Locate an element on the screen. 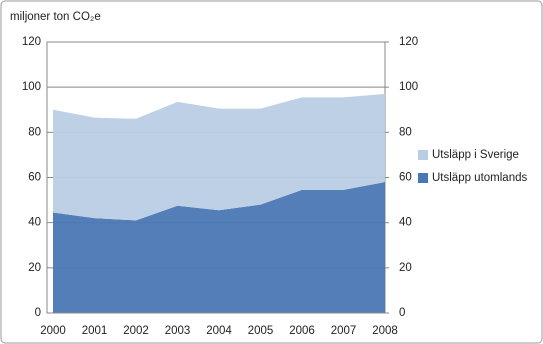 This screenshot has width=543, height=344. y2-tick-label: 80 is located at coordinates (405, 132).